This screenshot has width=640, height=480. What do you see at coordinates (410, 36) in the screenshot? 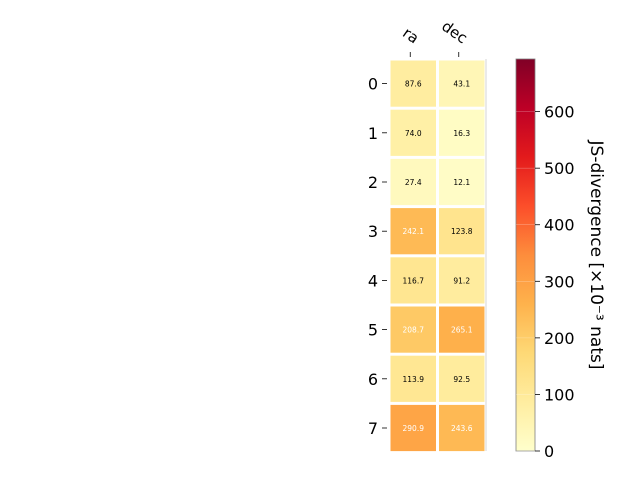
I see `column-label-ra: ra` at bounding box center [410, 36].